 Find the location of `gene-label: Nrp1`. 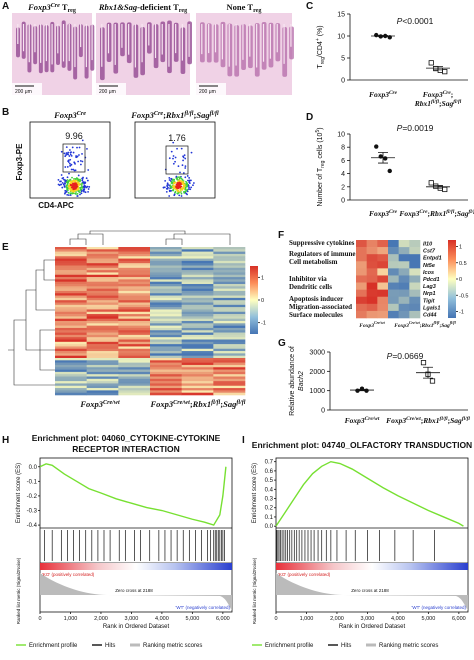

gene-label: Nrp1 is located at coordinates (429, 294).